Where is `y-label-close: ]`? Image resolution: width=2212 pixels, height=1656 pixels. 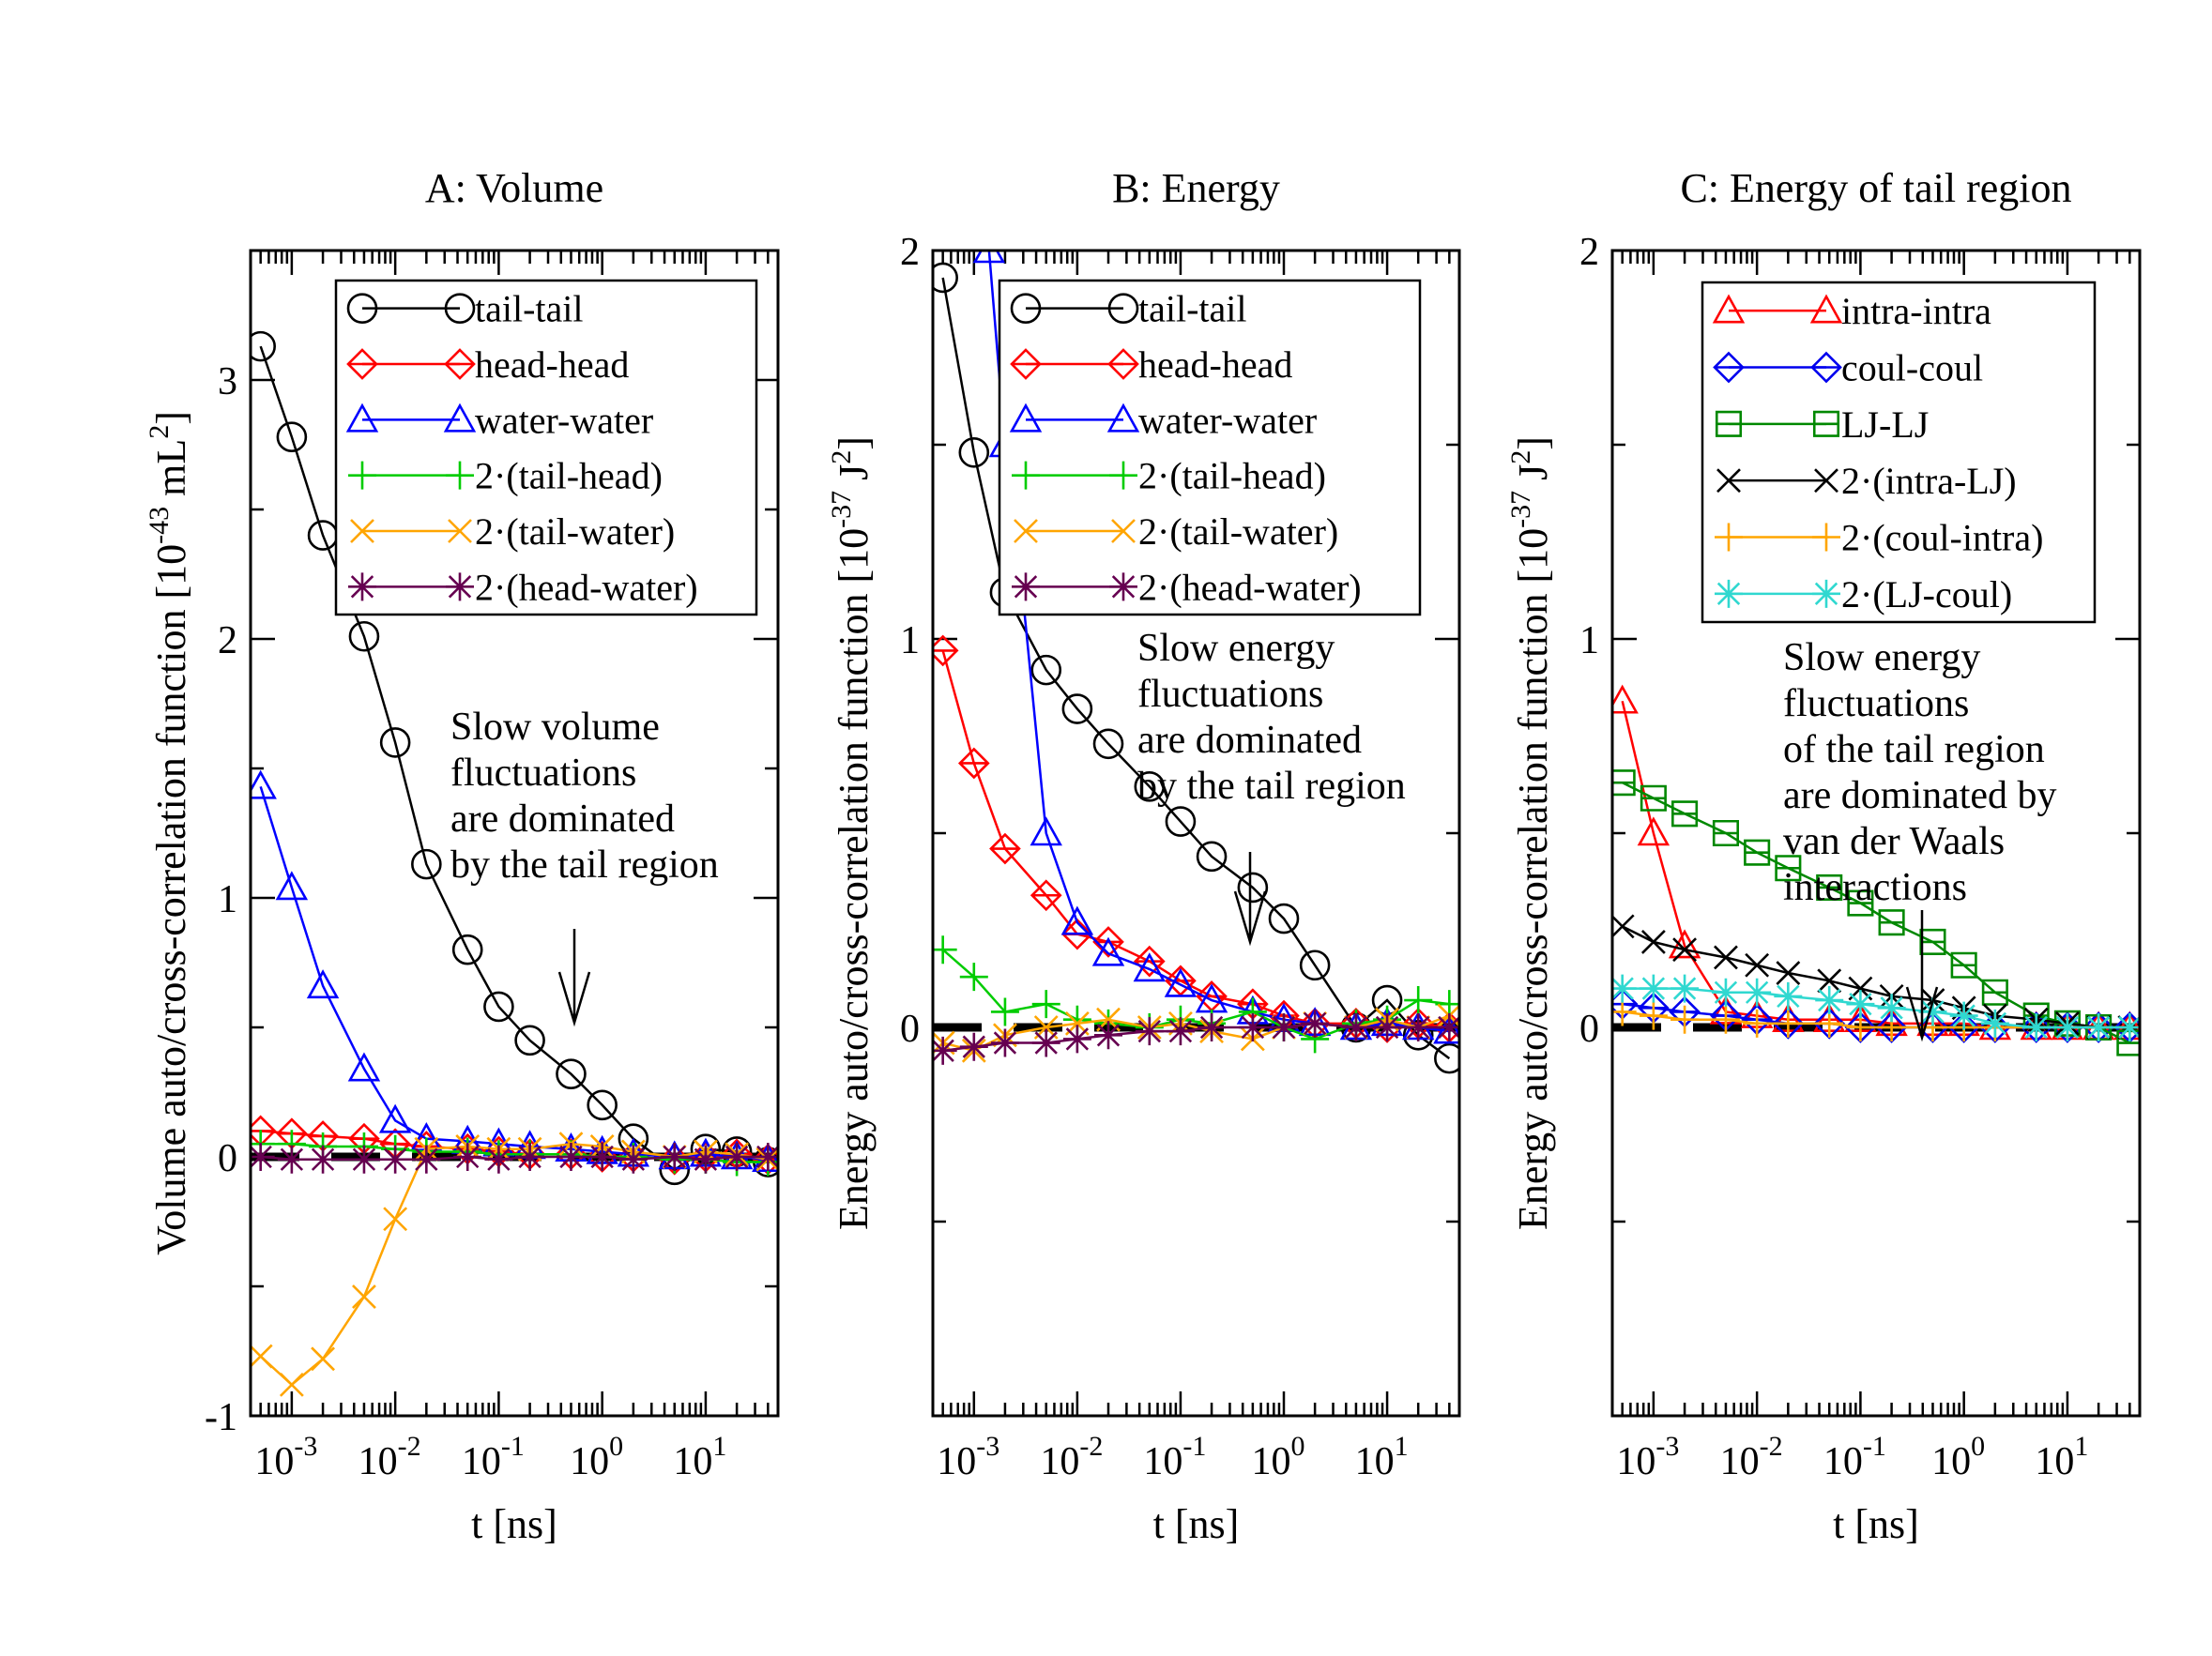 y-label-close: ] is located at coordinates (171, 418).